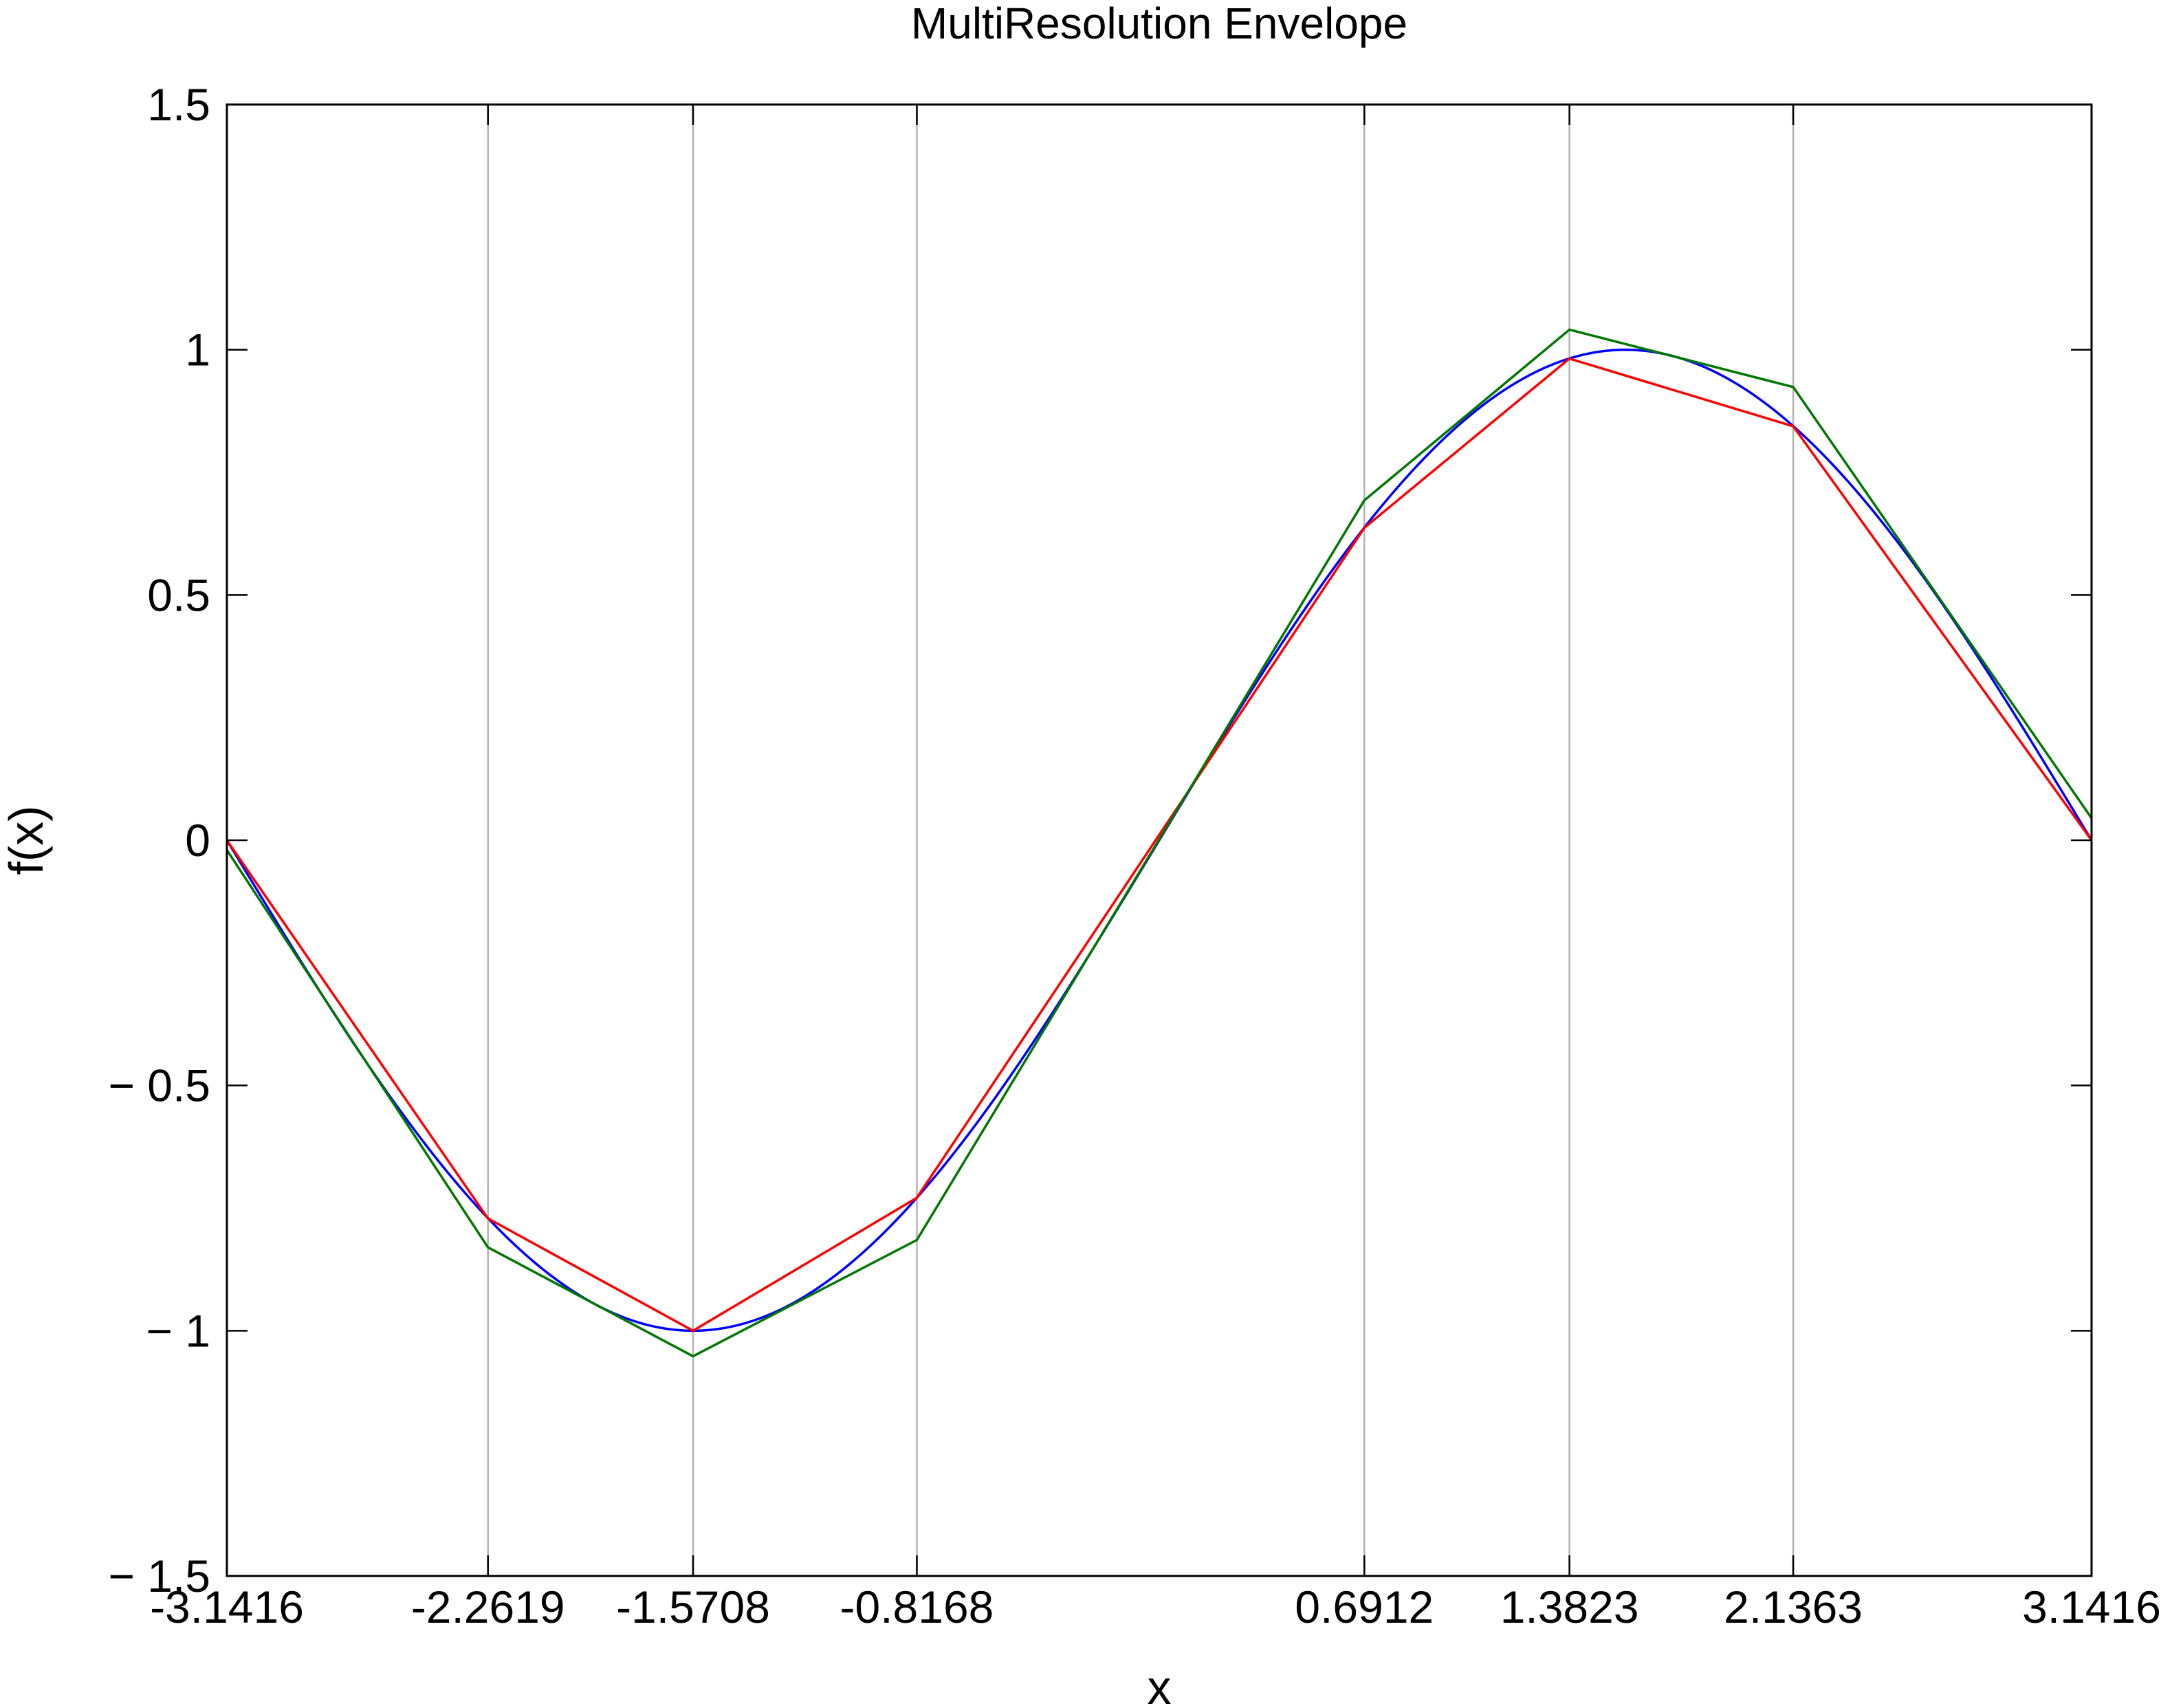 The height and width of the screenshot is (1708, 2172). Describe the element at coordinates (227, 1606) in the screenshot. I see `x-tick-label: -3.1416` at that location.